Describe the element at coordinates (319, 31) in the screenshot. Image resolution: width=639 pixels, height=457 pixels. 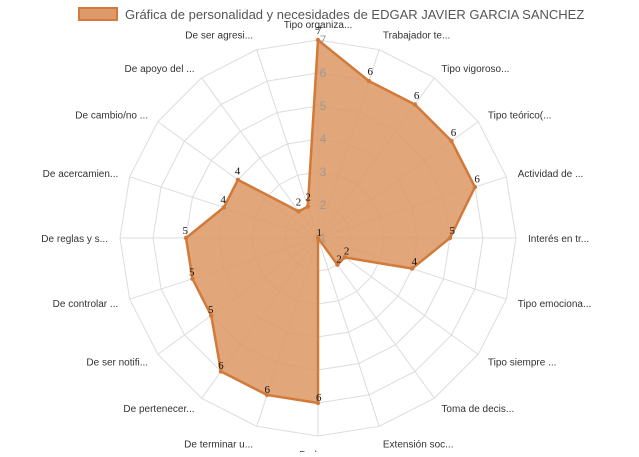
I see `data-label: 7` at that location.